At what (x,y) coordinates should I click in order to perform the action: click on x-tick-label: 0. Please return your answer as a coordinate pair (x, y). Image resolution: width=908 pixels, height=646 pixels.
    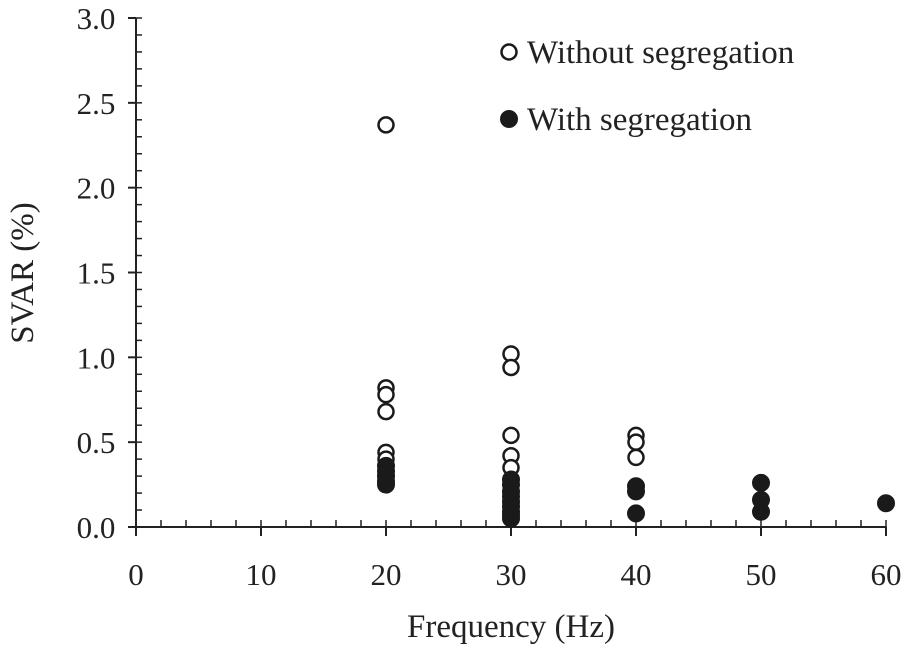
    Looking at the image, I should click on (136, 574).